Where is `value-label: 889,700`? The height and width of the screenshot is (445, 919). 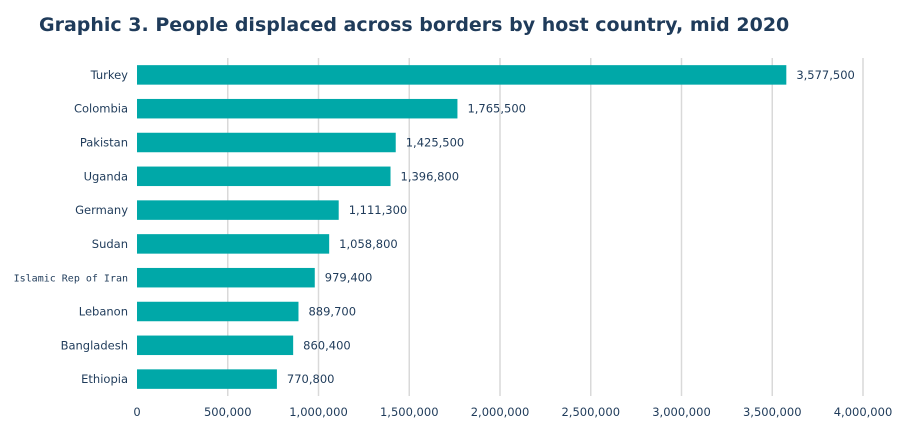
value-label: 889,700 is located at coordinates (332, 312).